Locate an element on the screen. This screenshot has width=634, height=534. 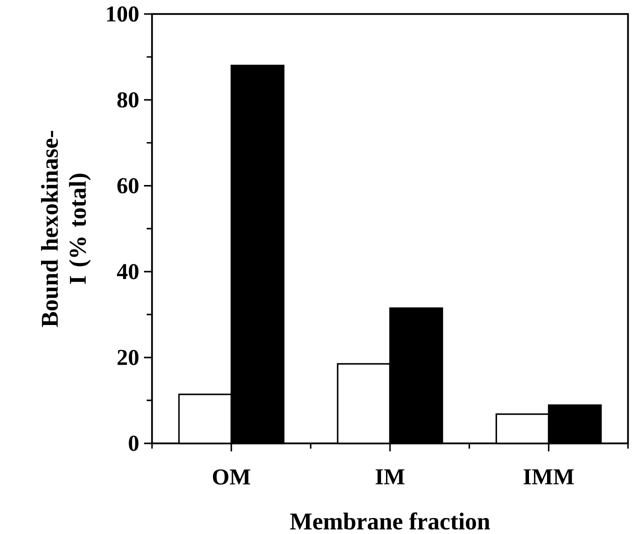
x-axis-title: Membrane fraction is located at coordinates (390, 521).